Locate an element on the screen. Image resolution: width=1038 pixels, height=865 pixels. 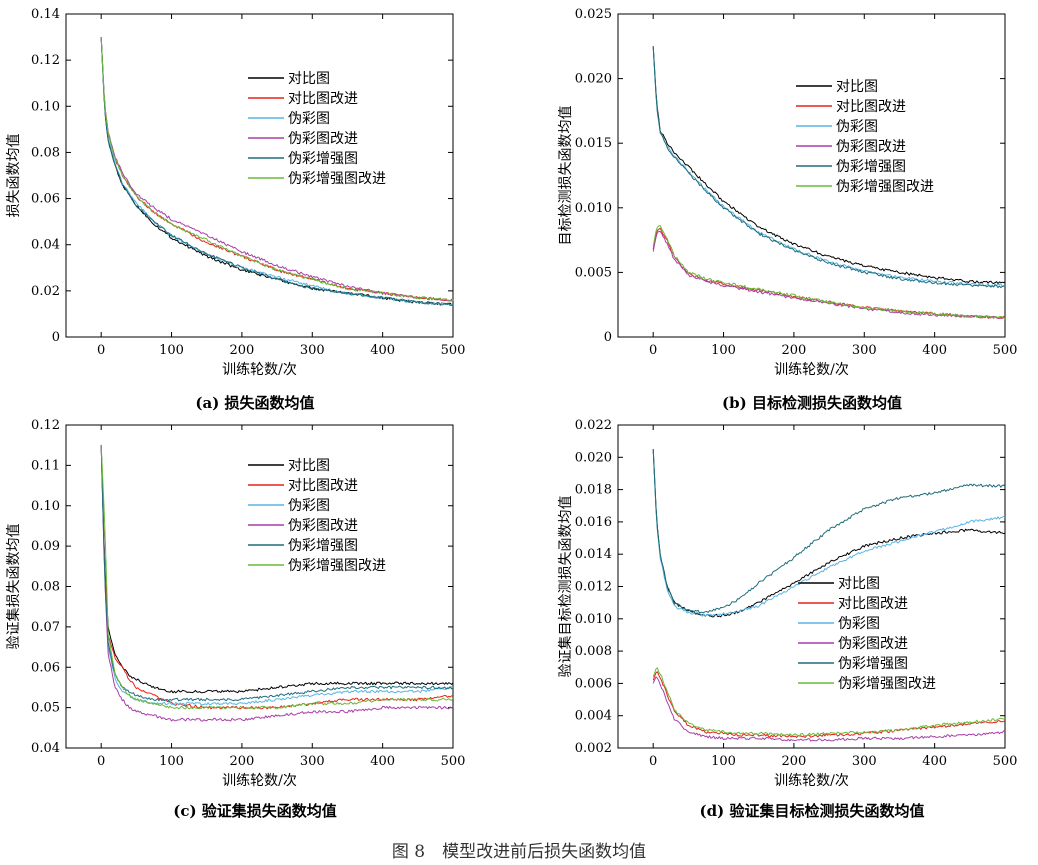
y-axis-title: 损失函数均值 is located at coordinates (14, 176).